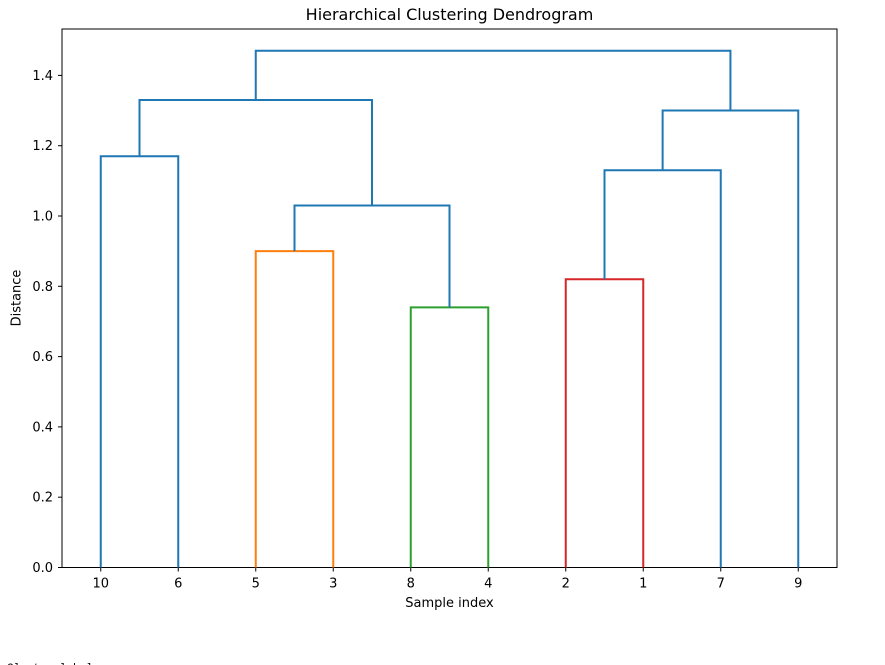  Describe the element at coordinates (42, 427) in the screenshot. I see `y-tick-label: 0.4` at that location.